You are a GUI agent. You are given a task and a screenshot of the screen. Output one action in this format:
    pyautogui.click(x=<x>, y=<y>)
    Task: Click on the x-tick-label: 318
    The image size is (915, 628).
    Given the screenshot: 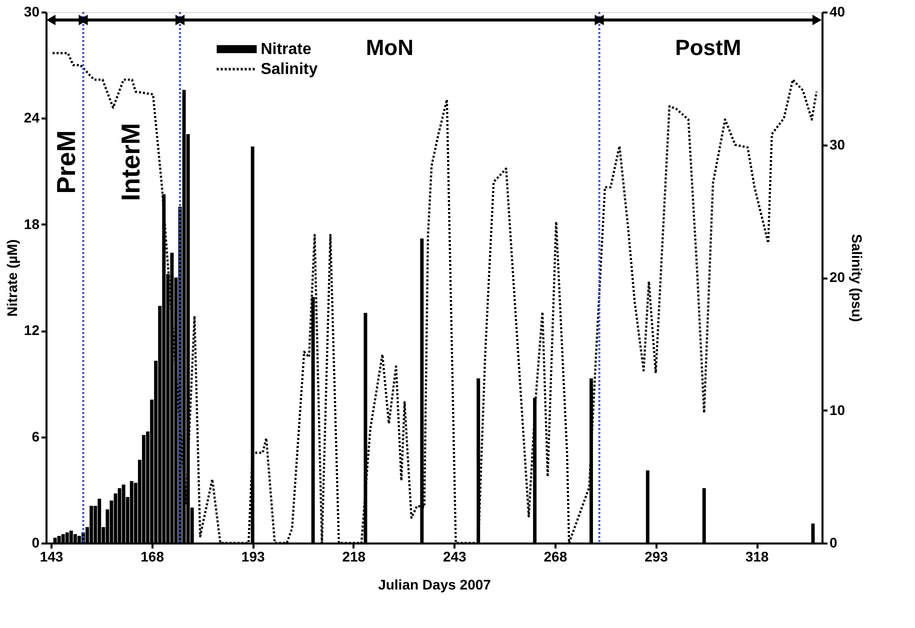 What is the action you would take?
    pyautogui.click(x=757, y=556)
    